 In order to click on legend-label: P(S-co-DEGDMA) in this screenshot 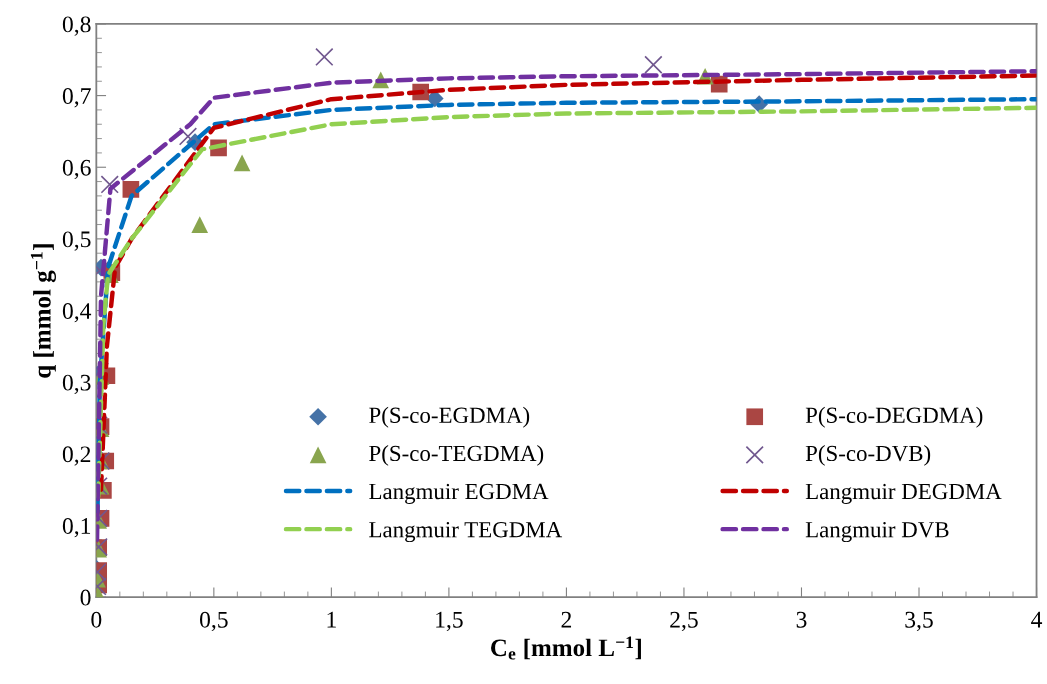, I will do `click(894, 417)`.